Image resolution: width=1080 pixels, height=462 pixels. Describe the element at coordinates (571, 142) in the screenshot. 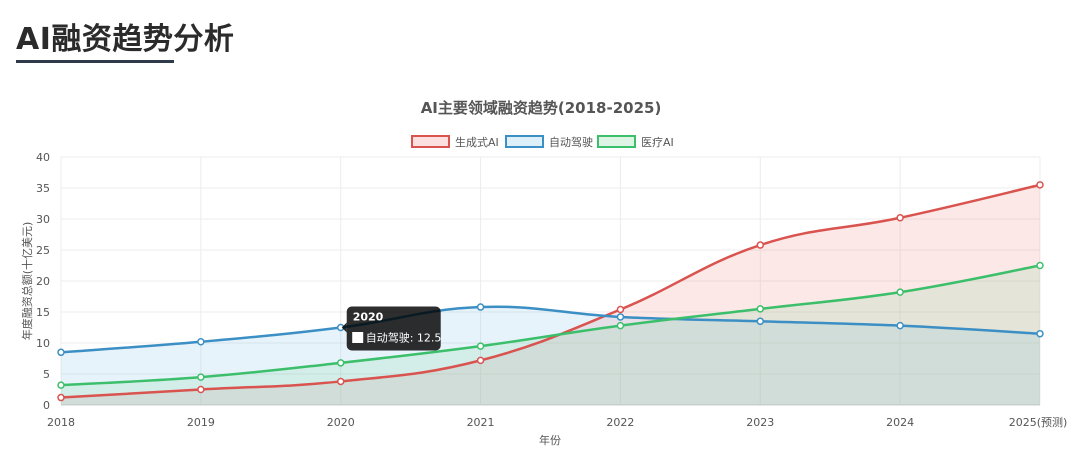

I see `legend-label: 自动驾驶` at that location.